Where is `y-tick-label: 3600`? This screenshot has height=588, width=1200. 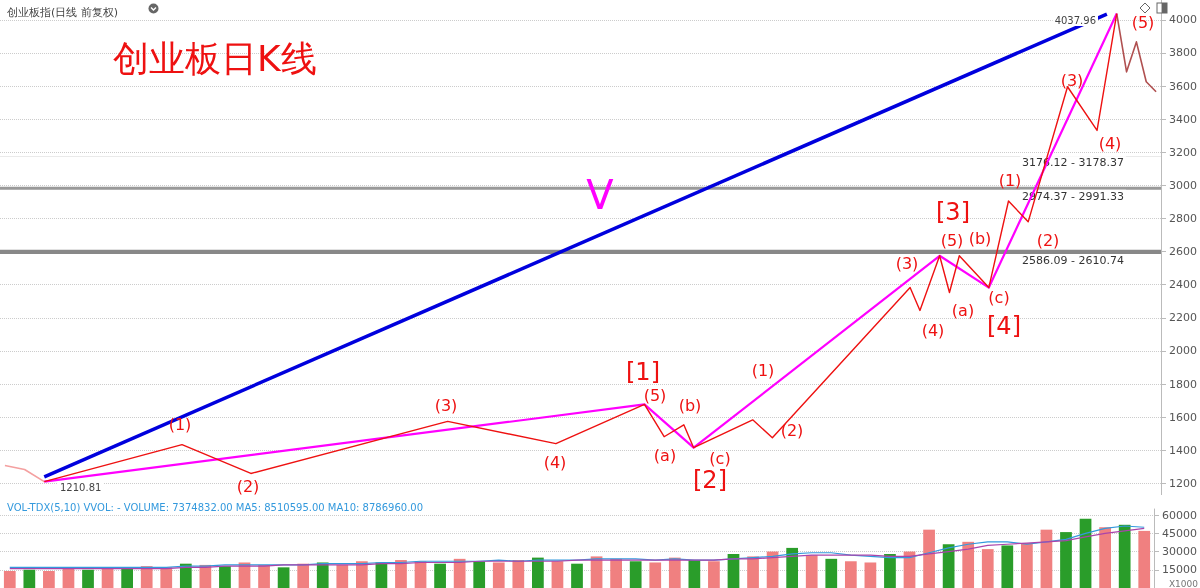
y-tick-label: 3600 is located at coordinates (1183, 86).